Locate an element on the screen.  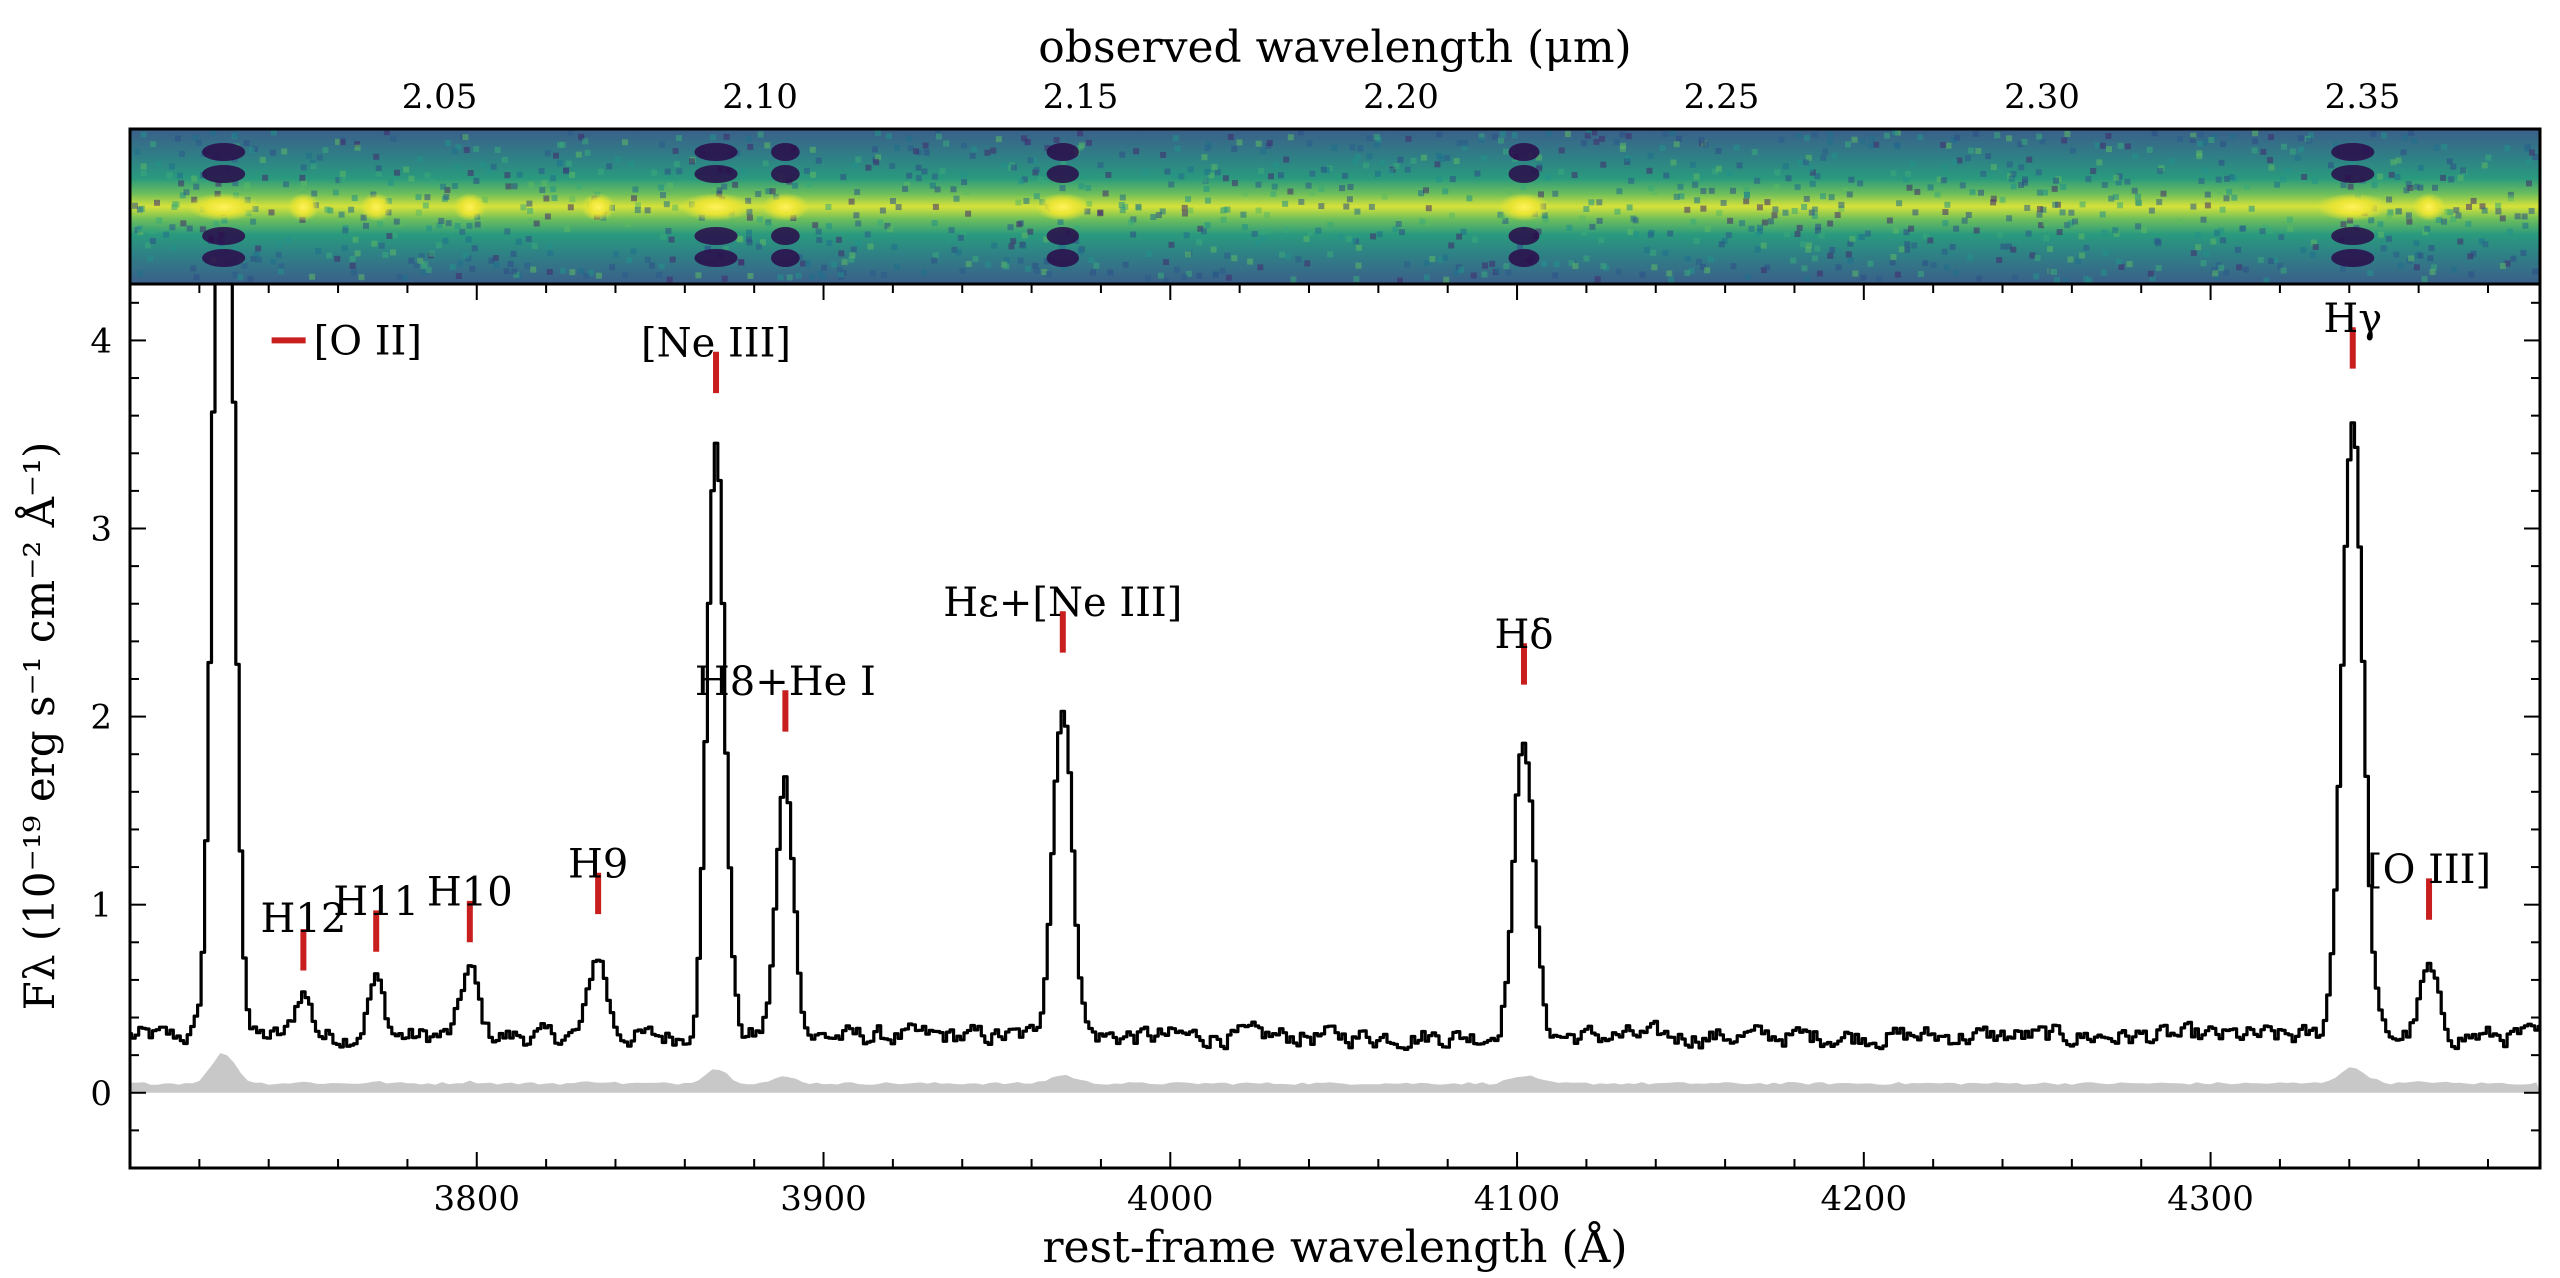
feature-shadow is located at coordinates (785, 236).